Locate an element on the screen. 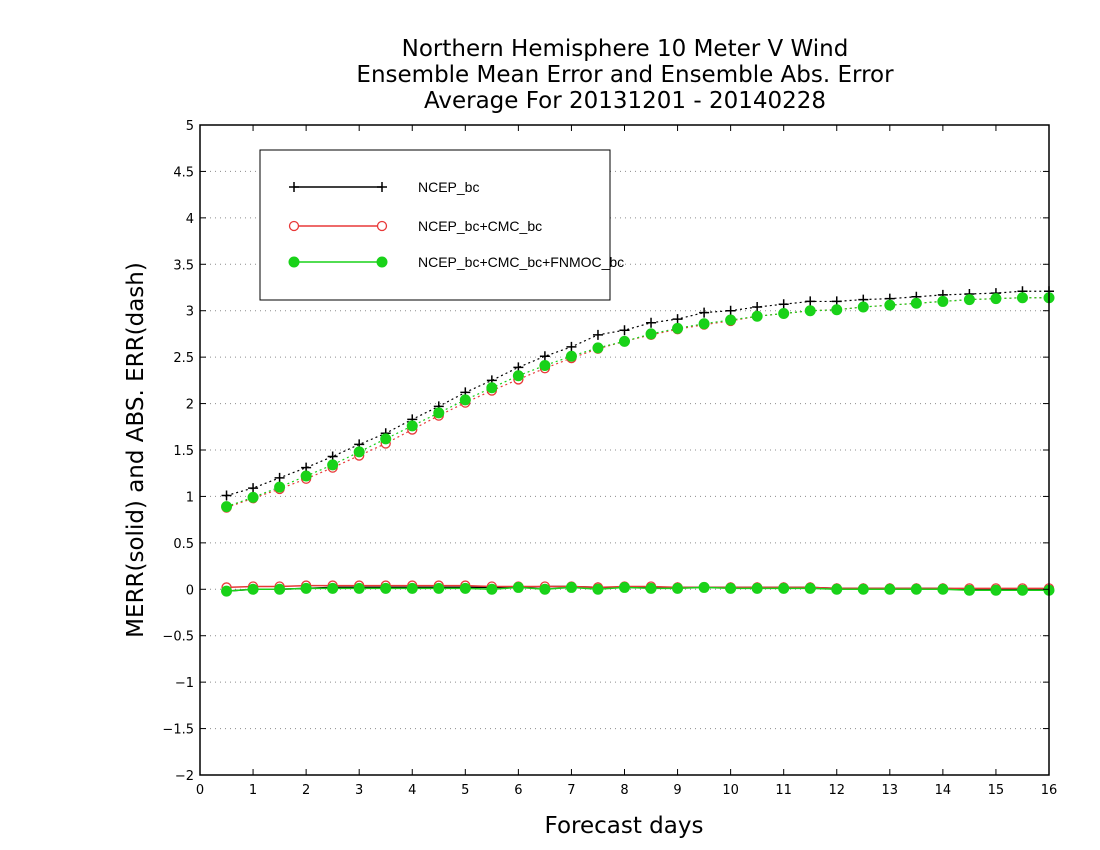 Image resolution: width=1100 pixels, height=850 pixels. legend-label: NCEP_bc+CMC_bc is located at coordinates (480, 226).